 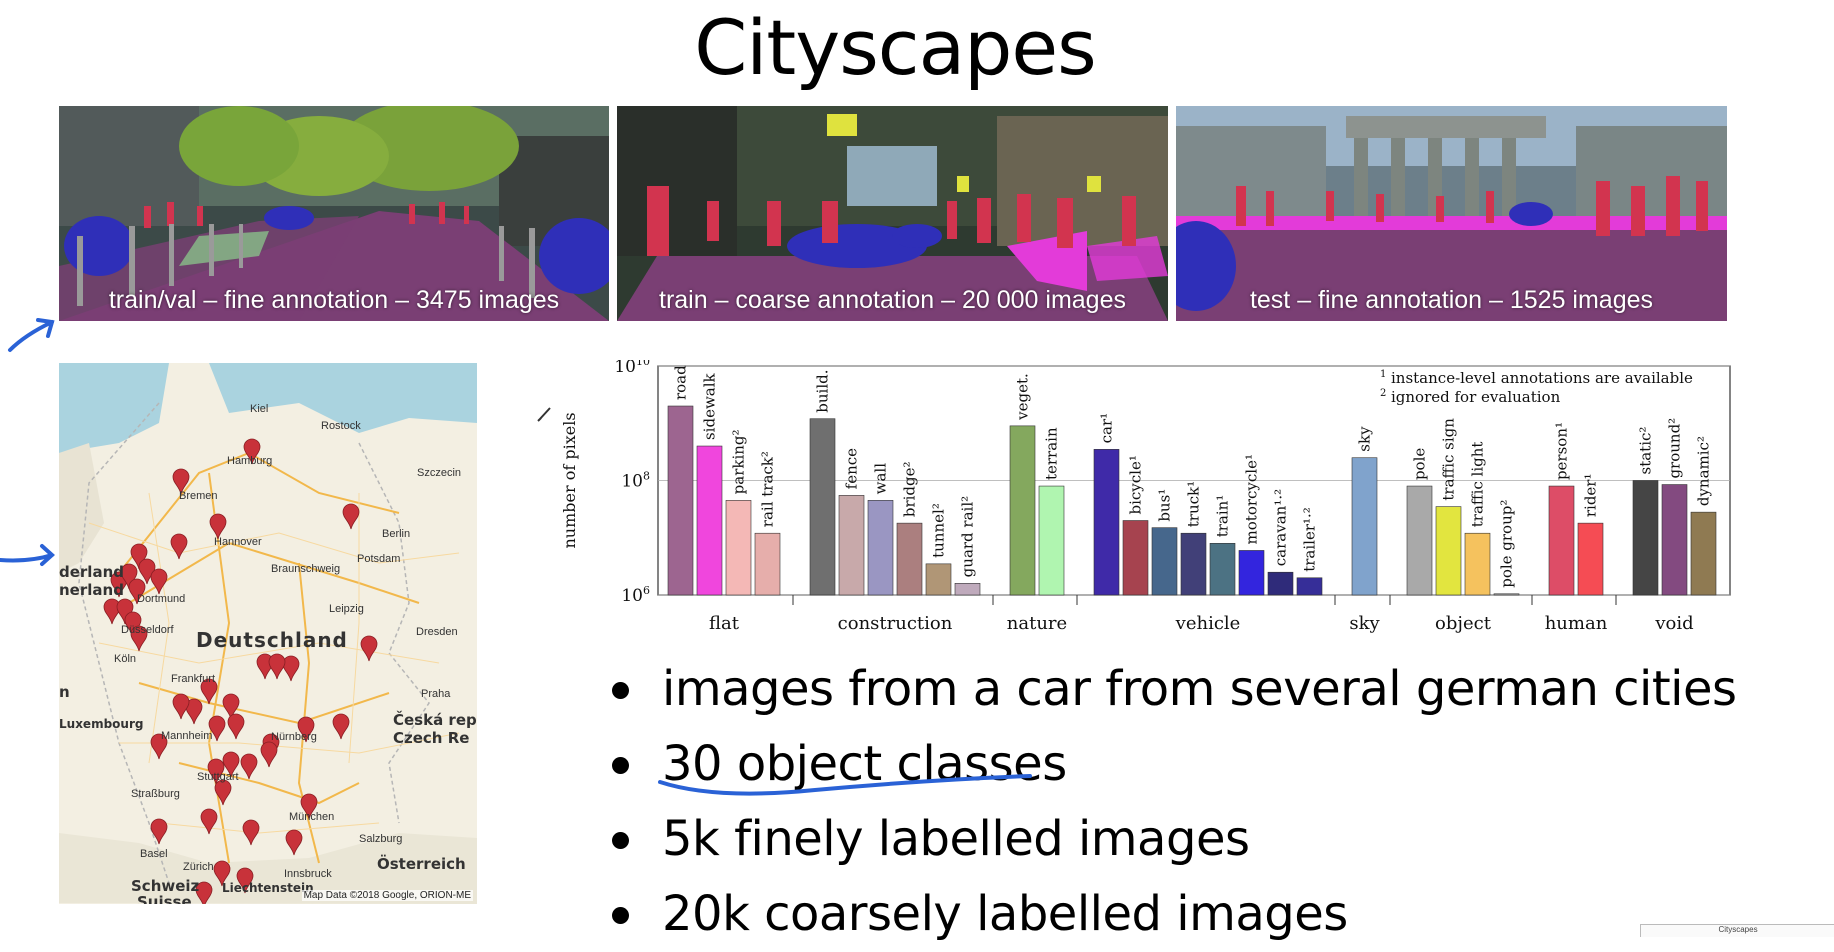 I want to click on bar-label: bicycle¹, so click(x=1136, y=484).